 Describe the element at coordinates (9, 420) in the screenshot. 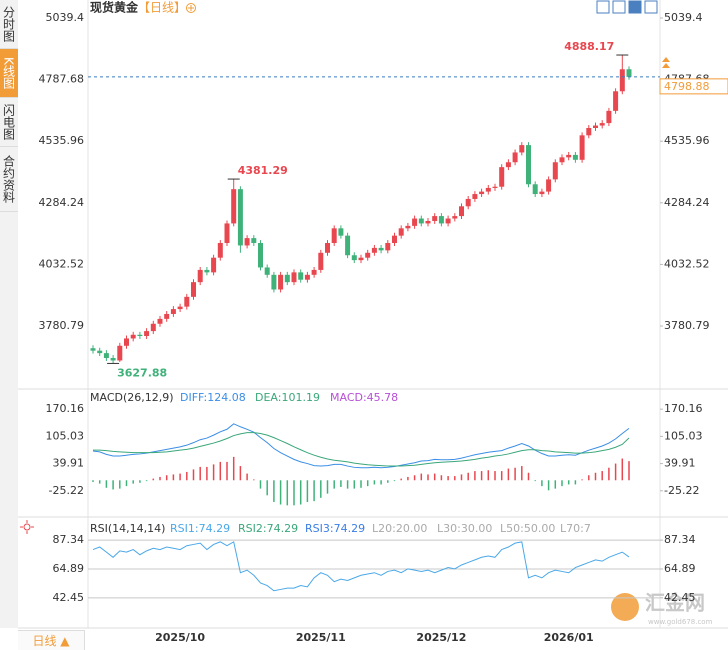

I see `sidebar-fill` at that location.